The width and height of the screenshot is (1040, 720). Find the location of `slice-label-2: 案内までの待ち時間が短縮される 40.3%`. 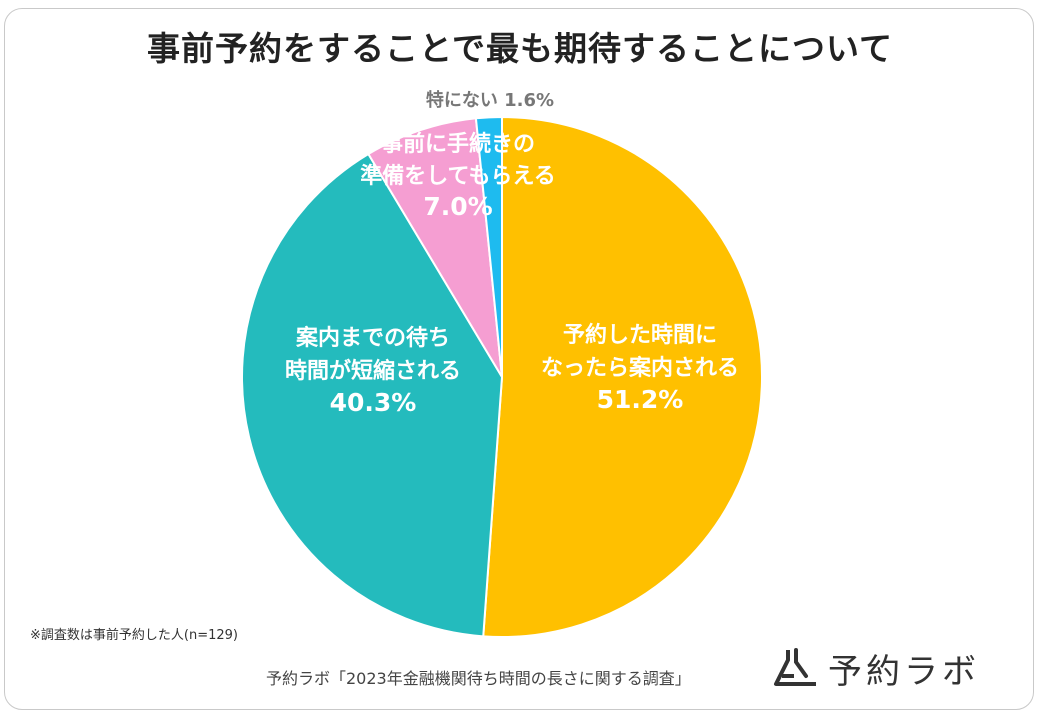

slice-label-2: 案内までの待ち時間が短縮される 40.3% is located at coordinates (373, 371).